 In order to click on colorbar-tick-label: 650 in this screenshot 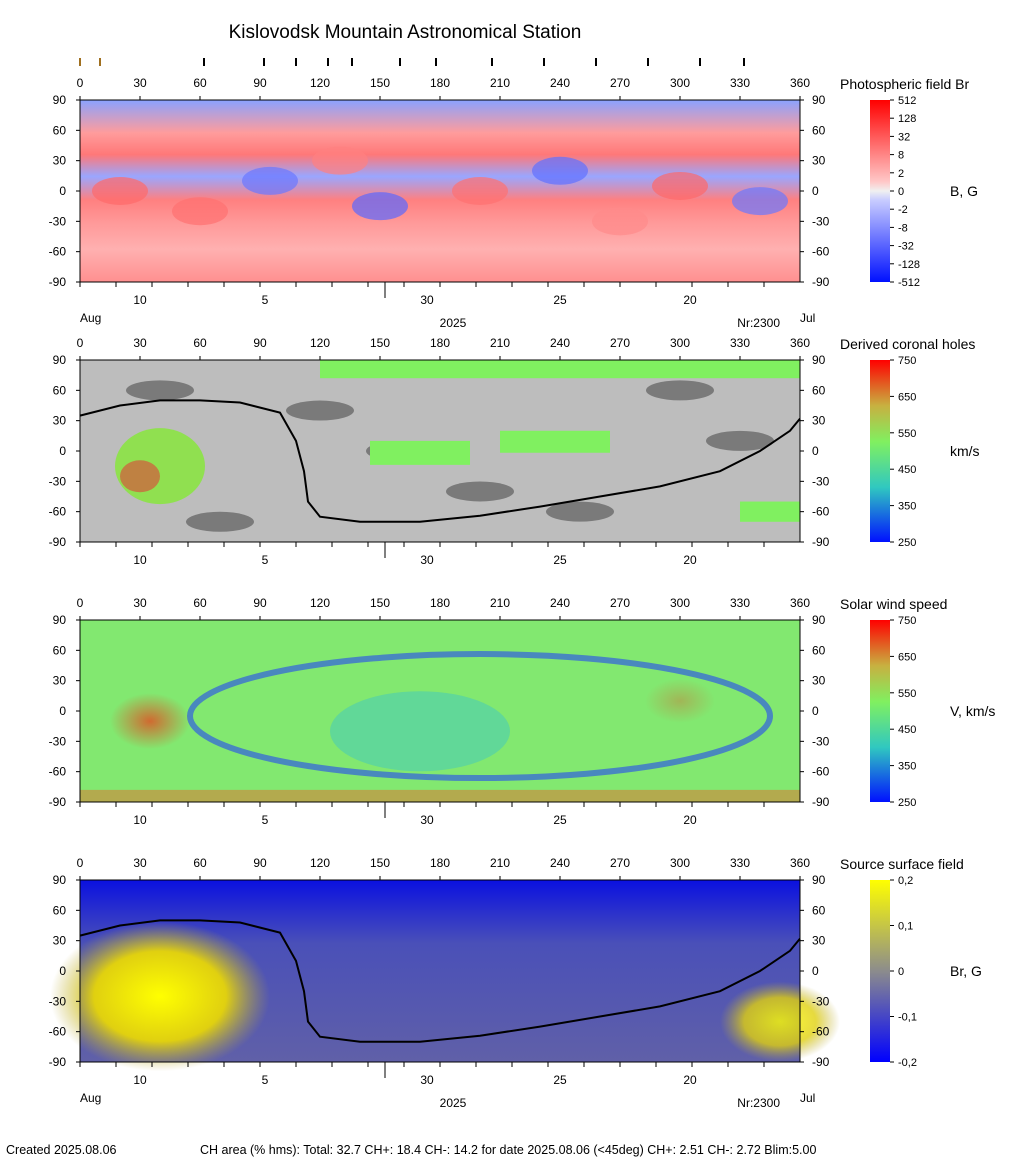, I will do `click(907, 657)`.